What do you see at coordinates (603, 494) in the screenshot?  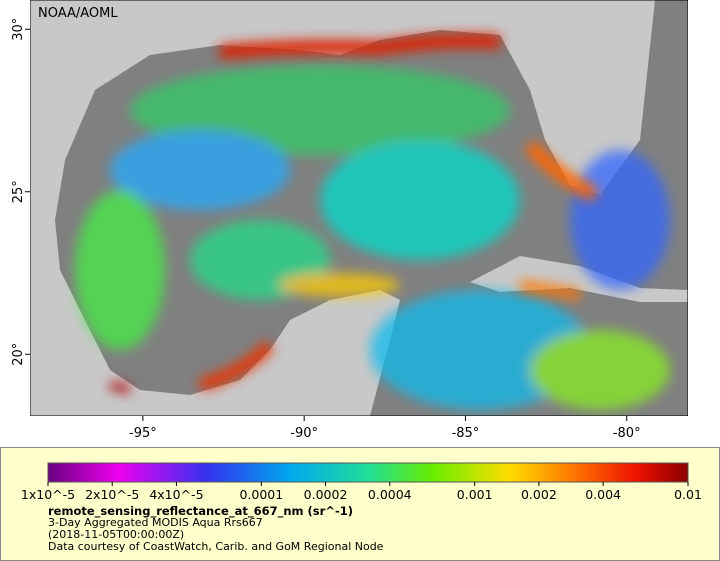 I see `colorbar-tick-label: 0.004` at bounding box center [603, 494].